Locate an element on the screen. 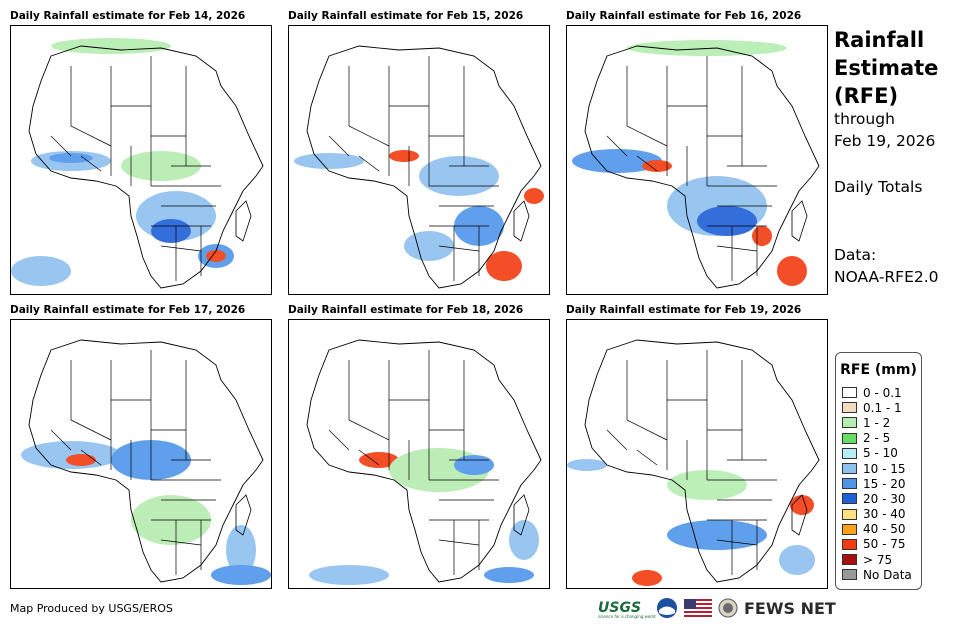 This screenshot has height=624, width=970. title-line: Estimate is located at coordinates (886, 68).